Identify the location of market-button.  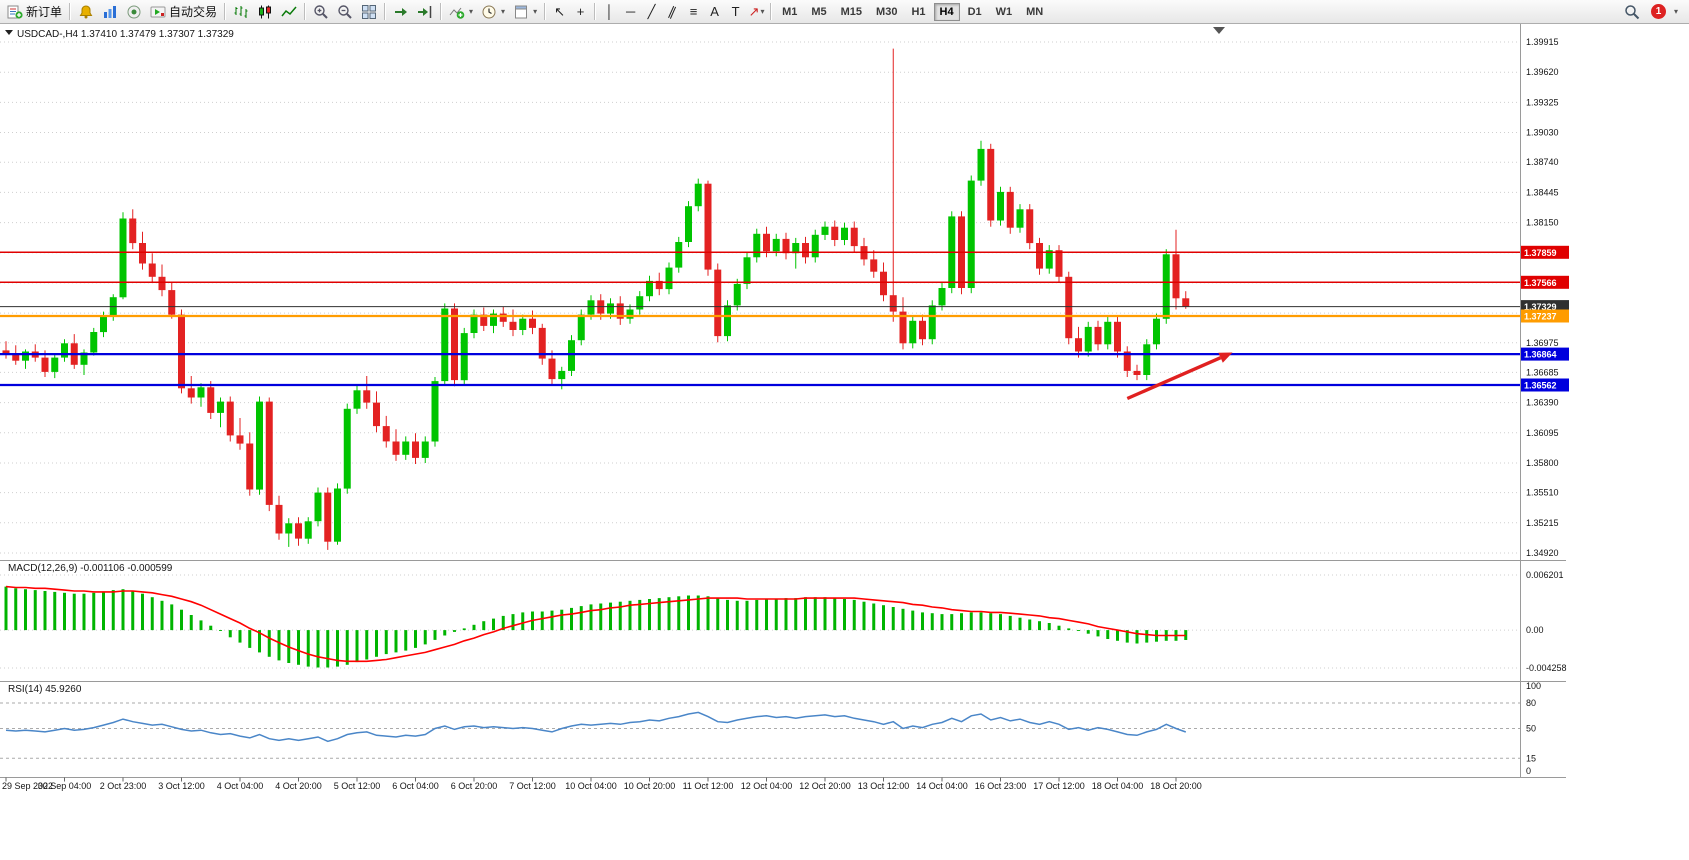
(110, 12).